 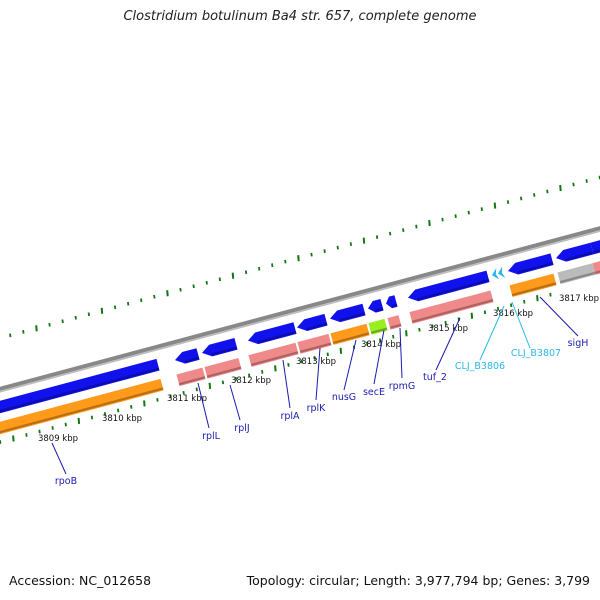 What do you see at coordinates (344, 397) in the screenshot?
I see `gene-label: nusG` at bounding box center [344, 397].